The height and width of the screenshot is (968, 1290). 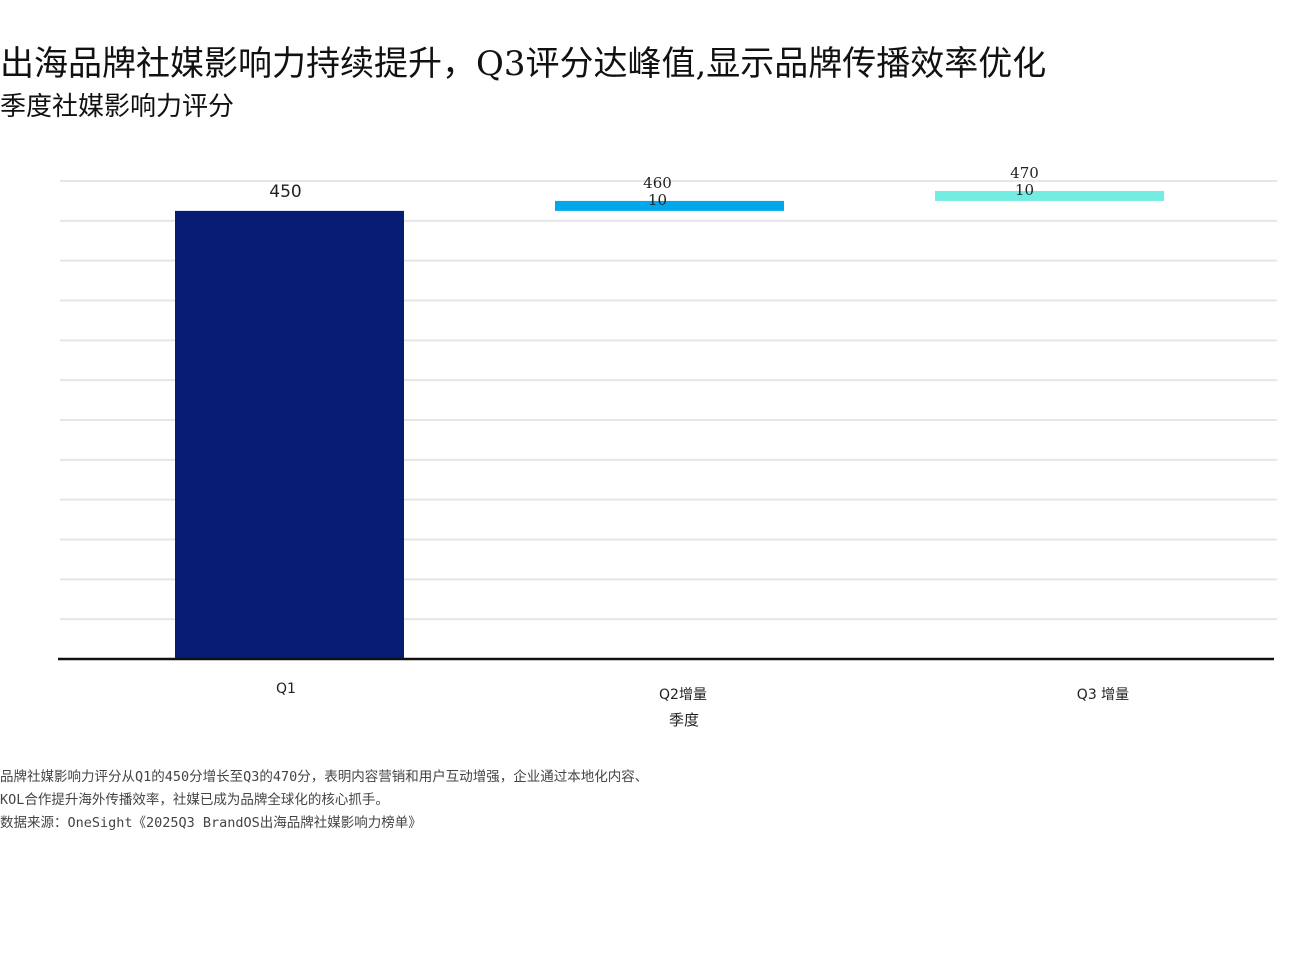 I want to click on data-label-total: 470, so click(x=1024, y=173).